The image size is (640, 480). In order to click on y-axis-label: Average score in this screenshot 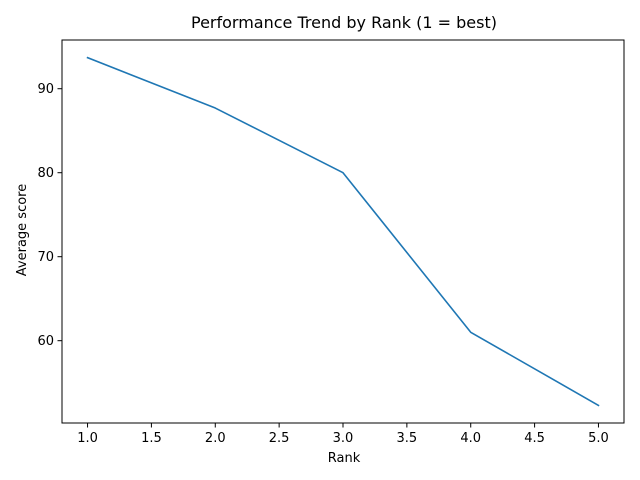, I will do `click(22, 230)`.